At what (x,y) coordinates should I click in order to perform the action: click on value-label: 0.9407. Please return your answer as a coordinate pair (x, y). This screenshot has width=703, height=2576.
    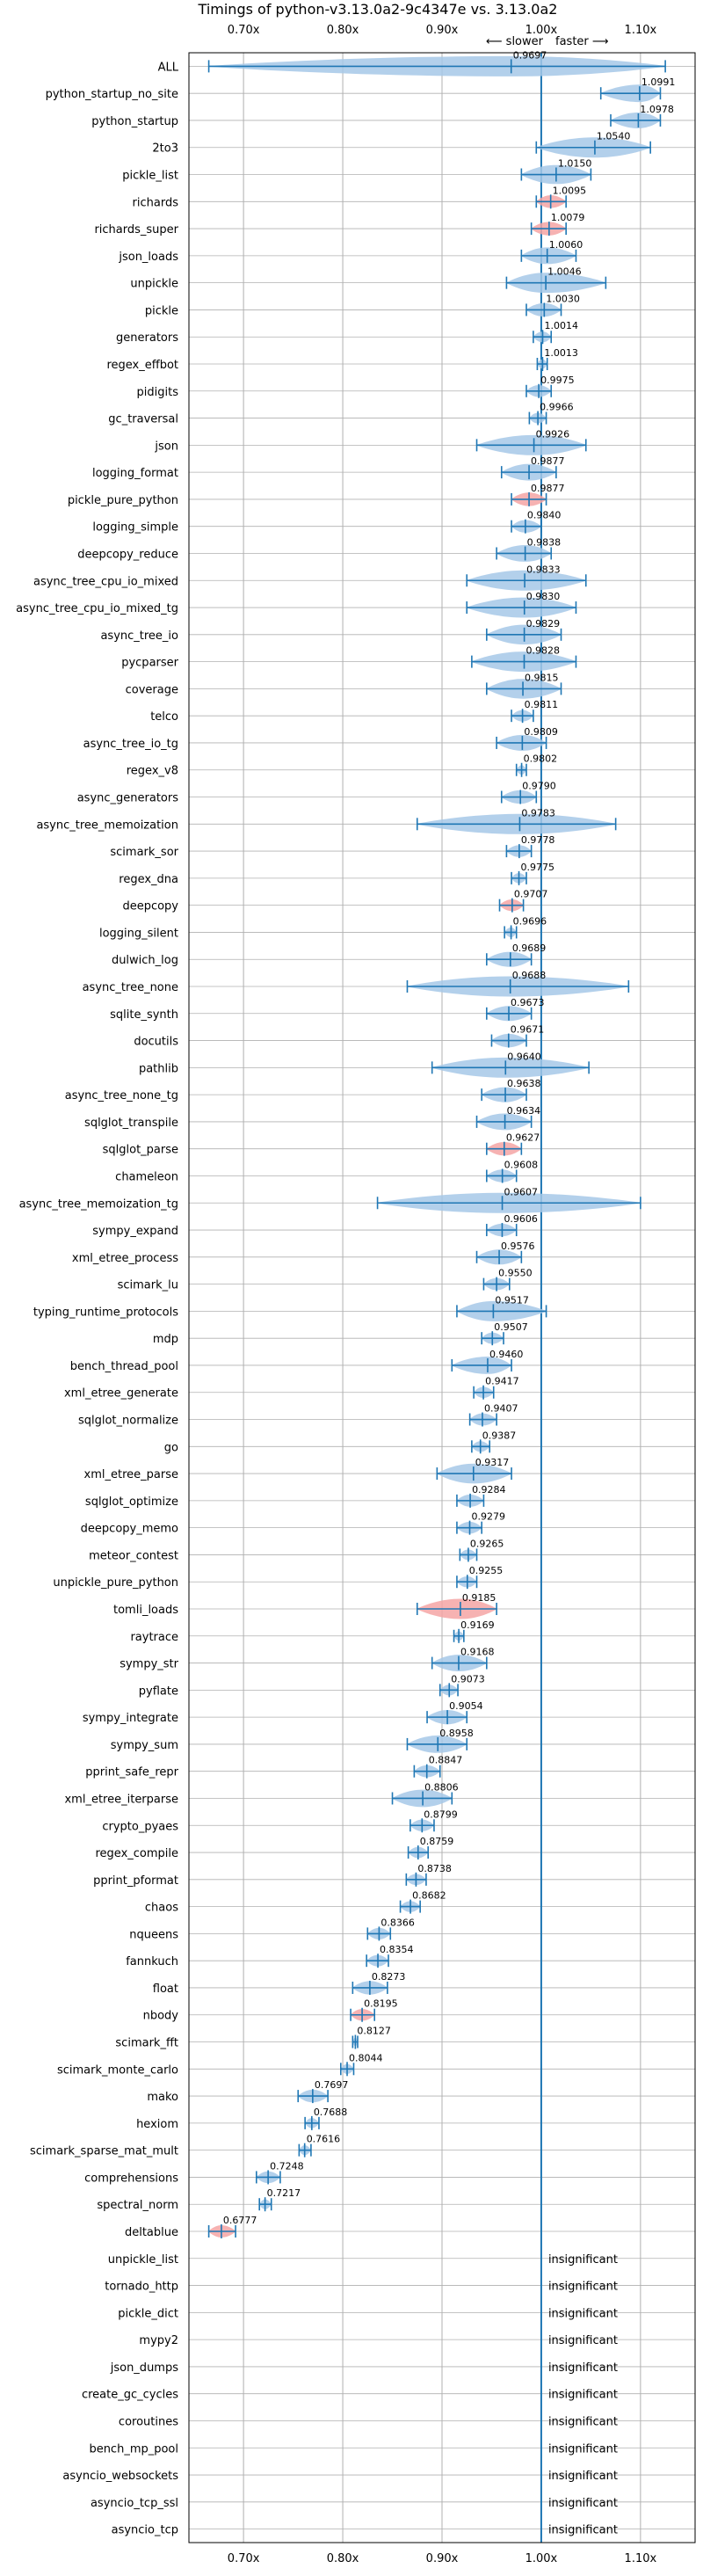
    Looking at the image, I should click on (501, 1409).